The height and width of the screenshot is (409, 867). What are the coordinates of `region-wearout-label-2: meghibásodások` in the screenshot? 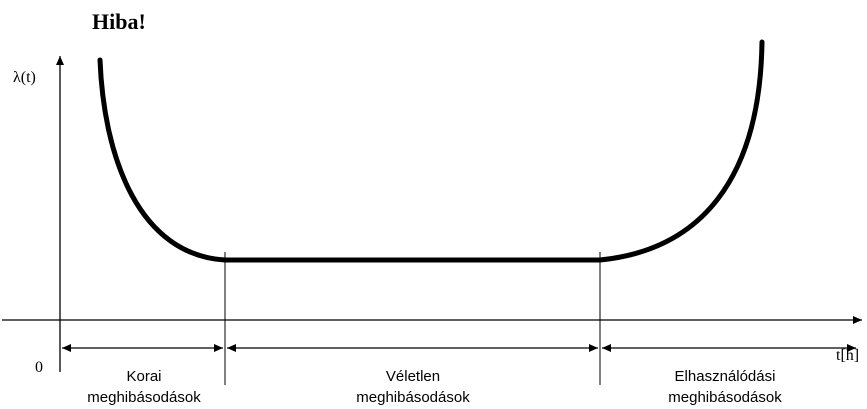 It's located at (725, 397).